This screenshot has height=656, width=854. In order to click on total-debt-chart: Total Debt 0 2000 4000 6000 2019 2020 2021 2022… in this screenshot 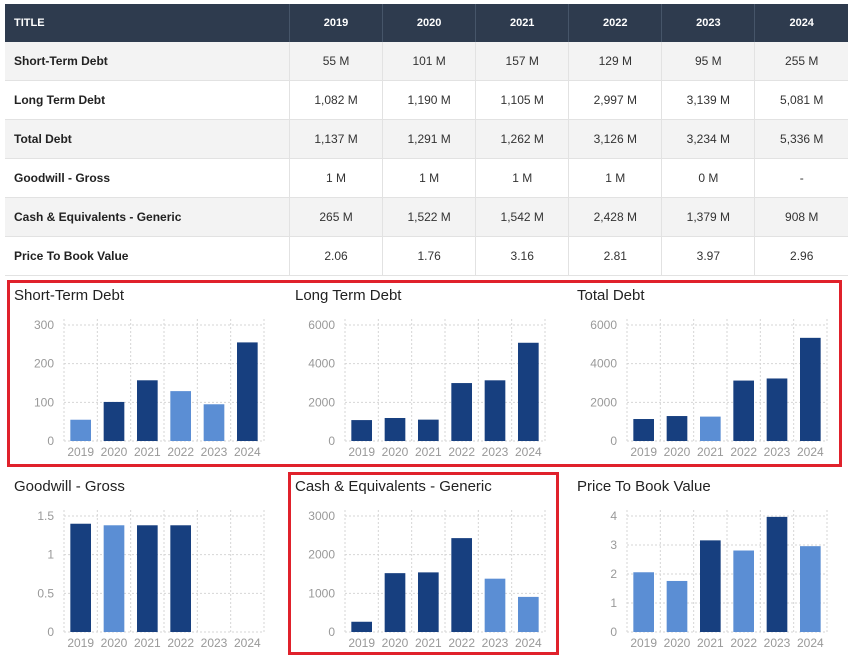, I will do `click(709, 374)`.